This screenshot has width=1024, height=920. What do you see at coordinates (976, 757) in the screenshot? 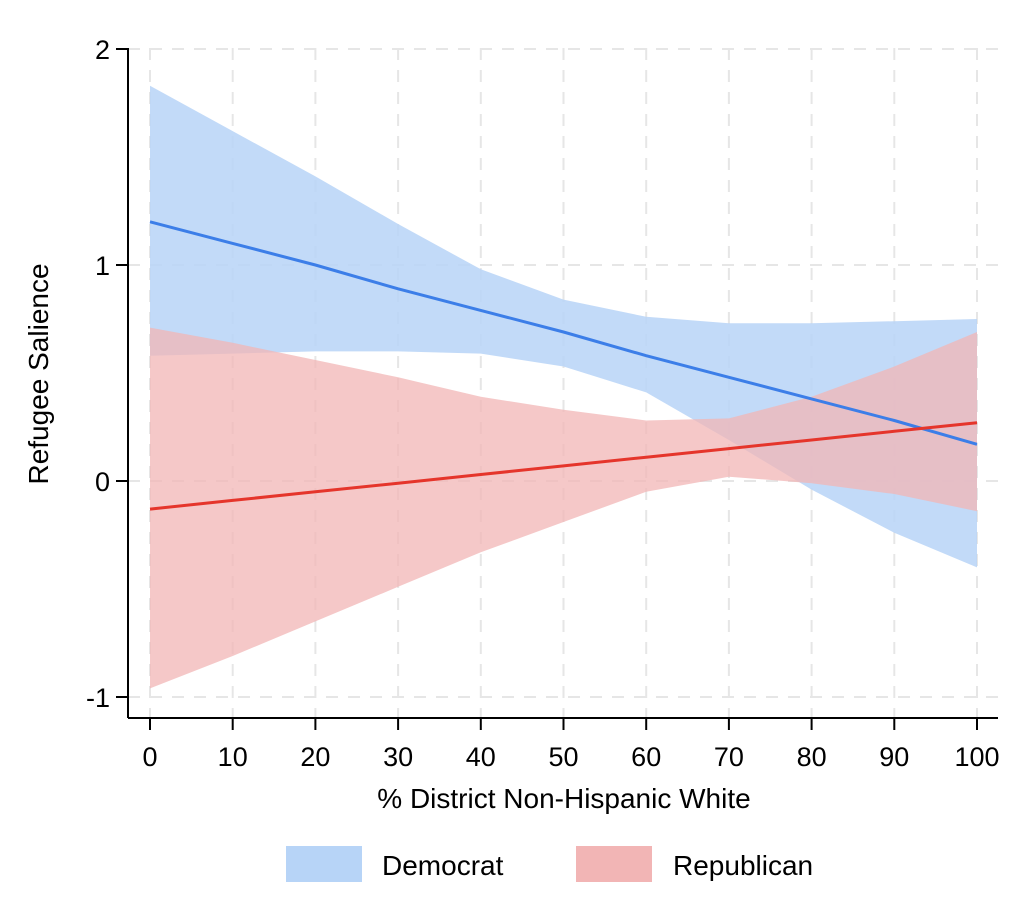
I see `x-tick-label-10: 100` at bounding box center [976, 757].